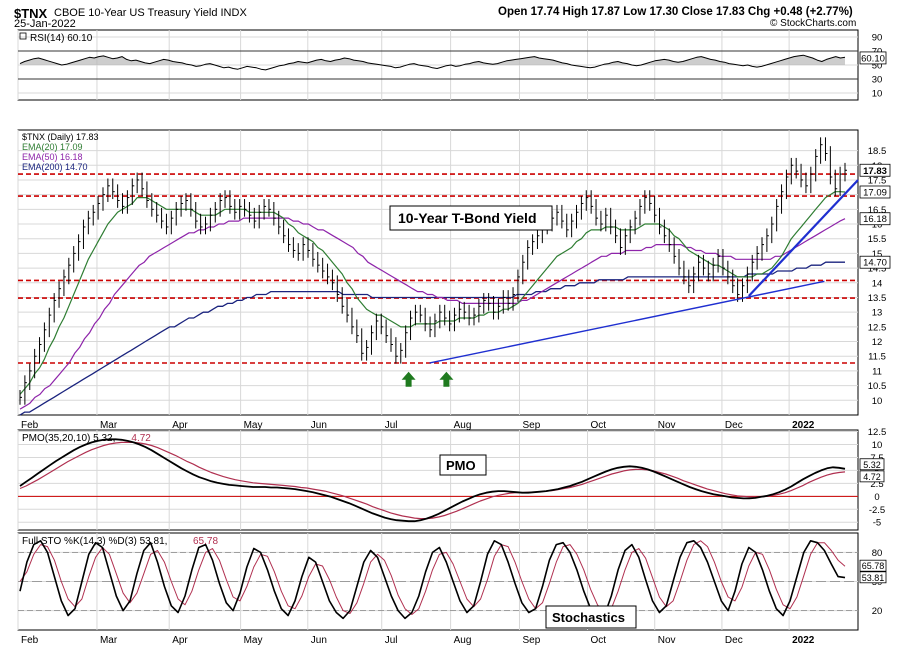 The width and height of the screenshot is (900, 650). What do you see at coordinates (455, 127) in the screenshot?
I see `month-label-hidden: Aug` at bounding box center [455, 127].